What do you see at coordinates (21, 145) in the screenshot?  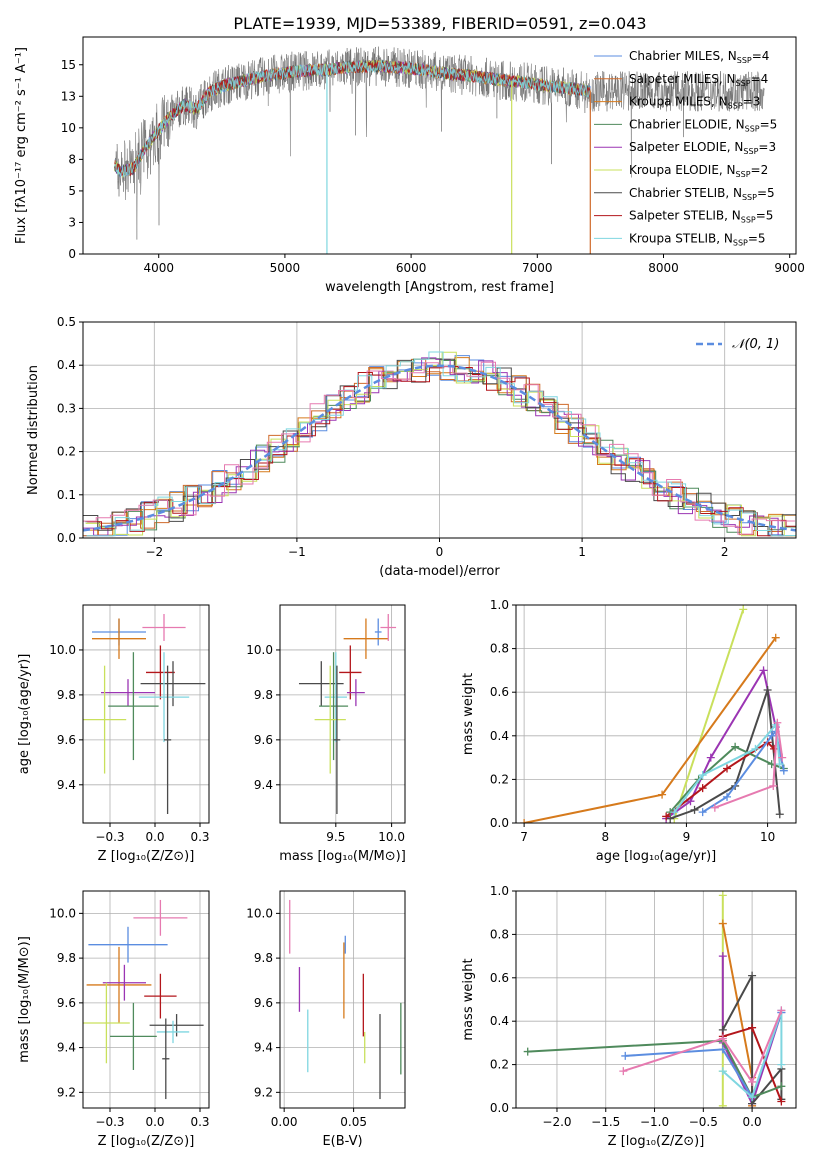 I see `y-axis-label: Flux [fλ10⁻¹⁷ erg cm⁻² s⁻¹ A⁻¹]` at bounding box center [21, 145].